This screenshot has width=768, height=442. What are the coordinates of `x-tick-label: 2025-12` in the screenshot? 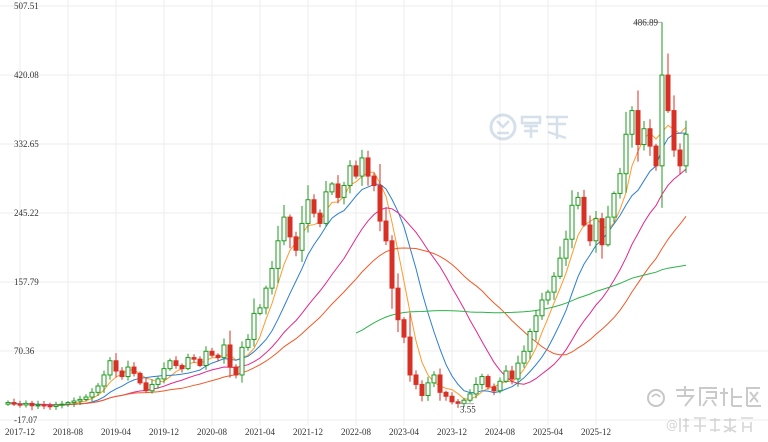 It's located at (596, 432).